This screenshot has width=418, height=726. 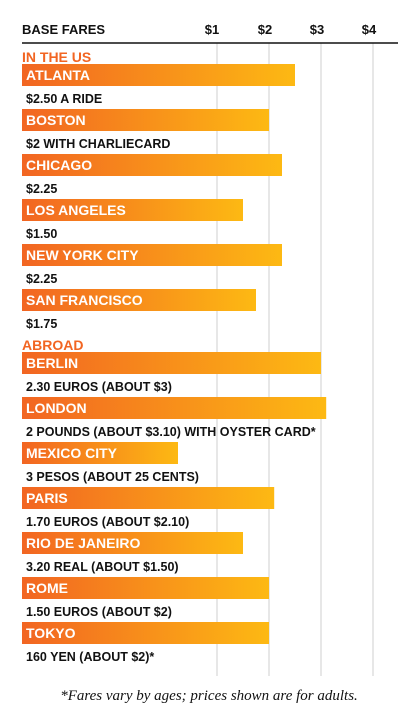 I want to click on tick-label: $4, so click(x=369, y=29).